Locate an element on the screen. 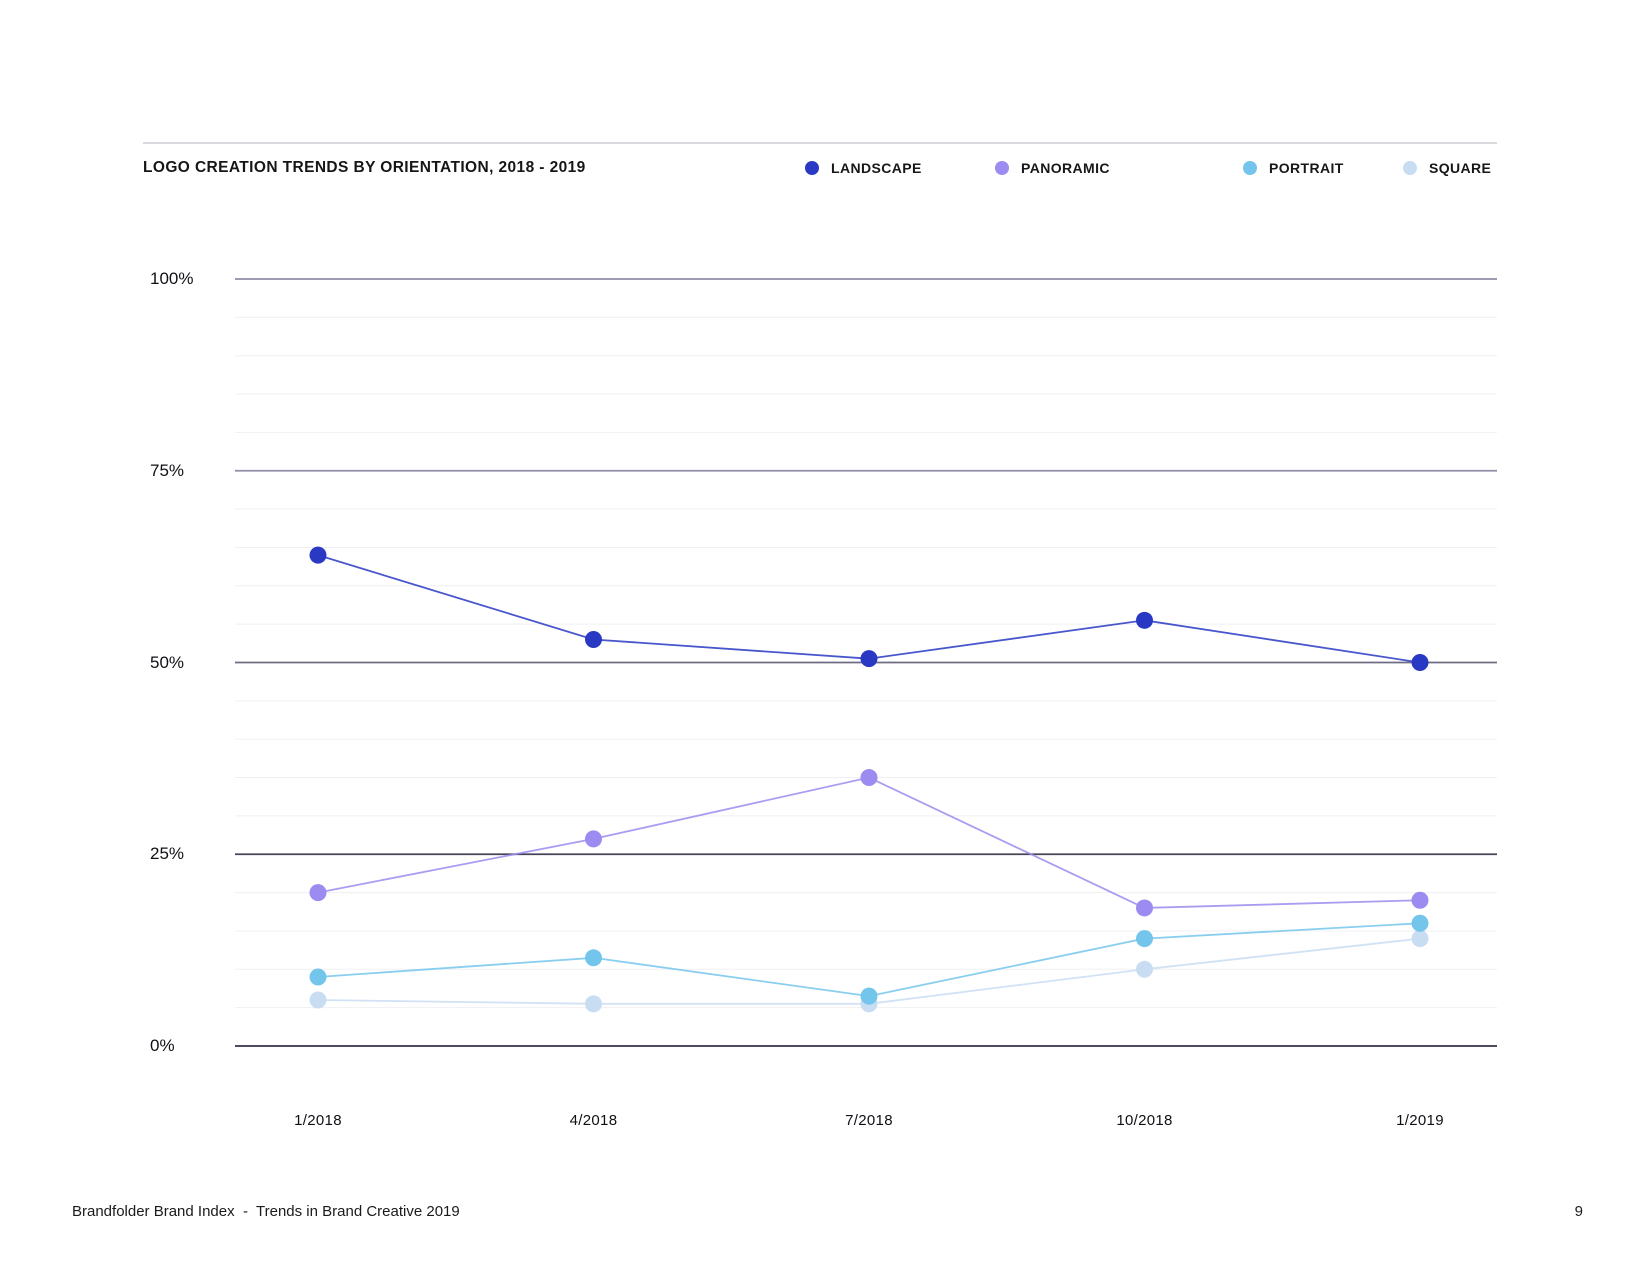 The height and width of the screenshot is (1275, 1650). y-axis-label: 75% is located at coordinates (167, 470).